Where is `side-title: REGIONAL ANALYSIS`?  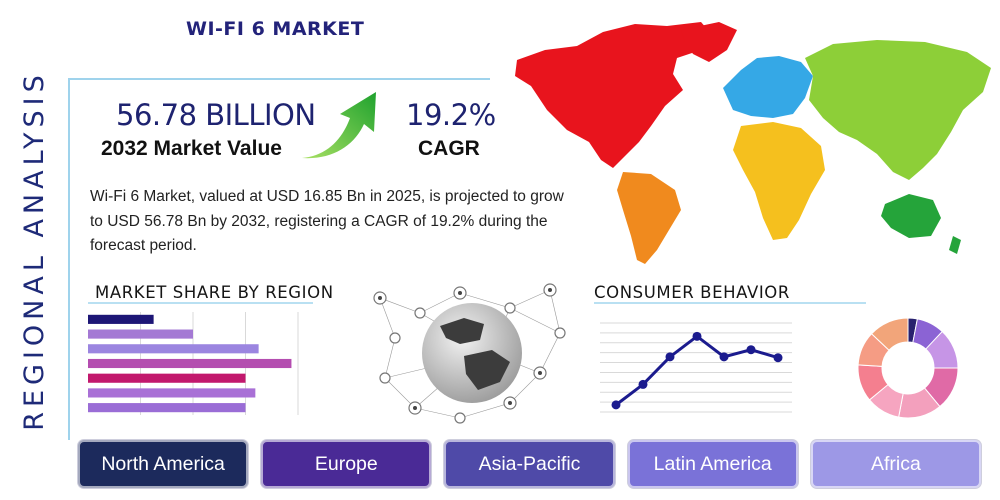
side-title: REGIONAL ANALYSIS is located at coordinates (34, 250).